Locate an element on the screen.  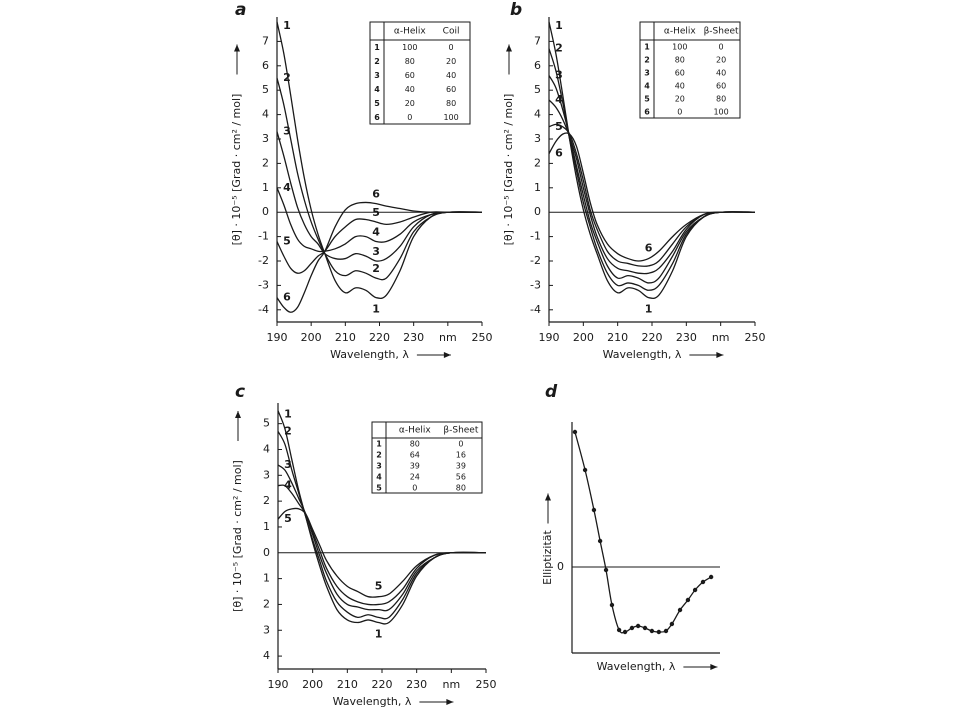
y-tick-label: 6 is located at coordinates (537, 65).